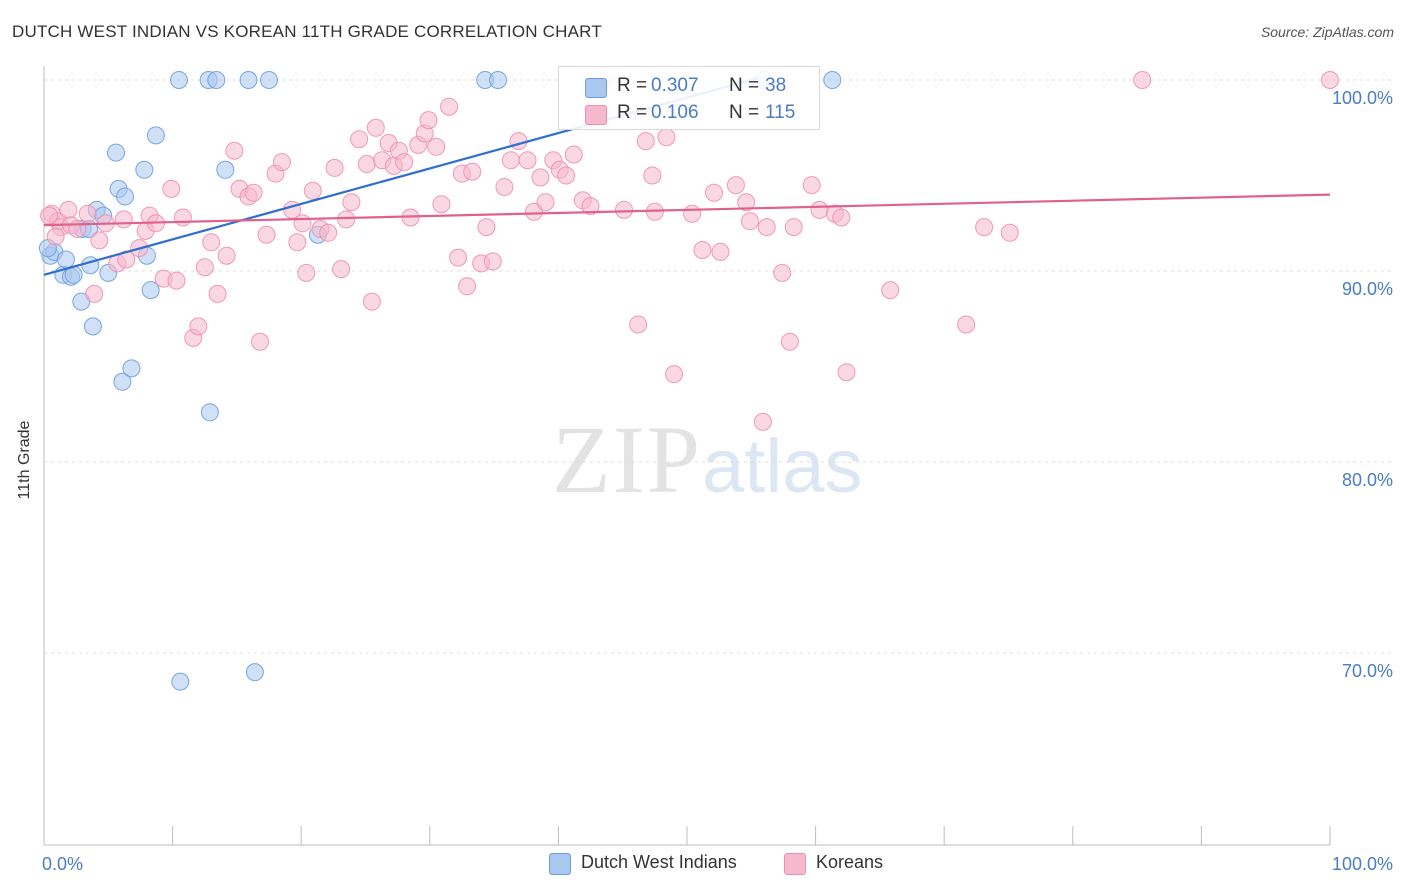 Image resolution: width=1406 pixels, height=892 pixels. Describe the element at coordinates (1362, 98) in the screenshot. I see `y-tick-label: 100.0%` at that location.